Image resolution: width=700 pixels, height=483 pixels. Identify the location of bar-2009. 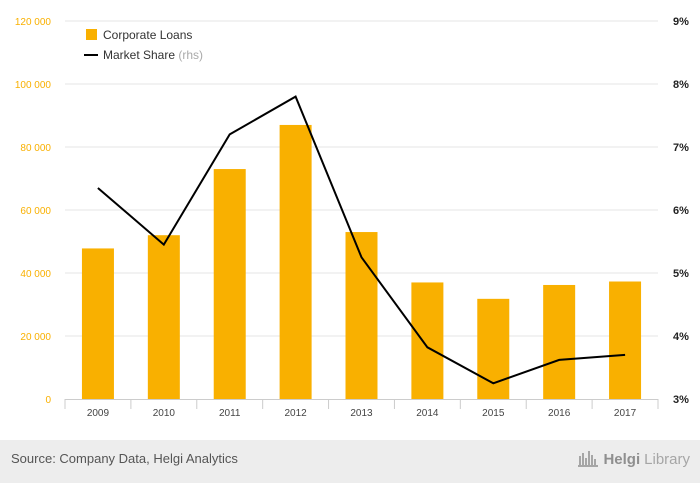
(97, 323).